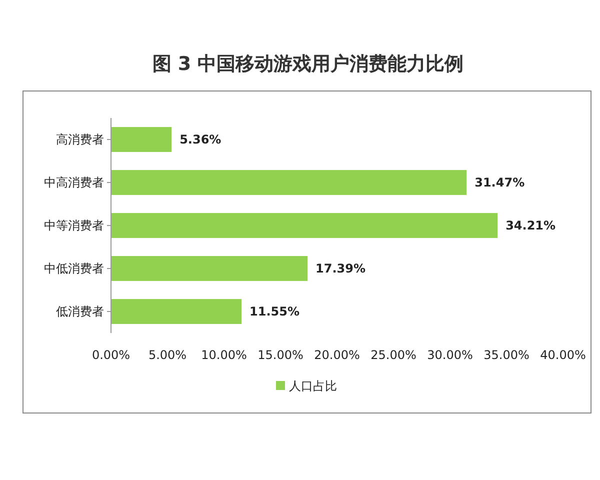  Describe the element at coordinates (450, 355) in the screenshot. I see `x-tick-label: 30.00%` at that location.